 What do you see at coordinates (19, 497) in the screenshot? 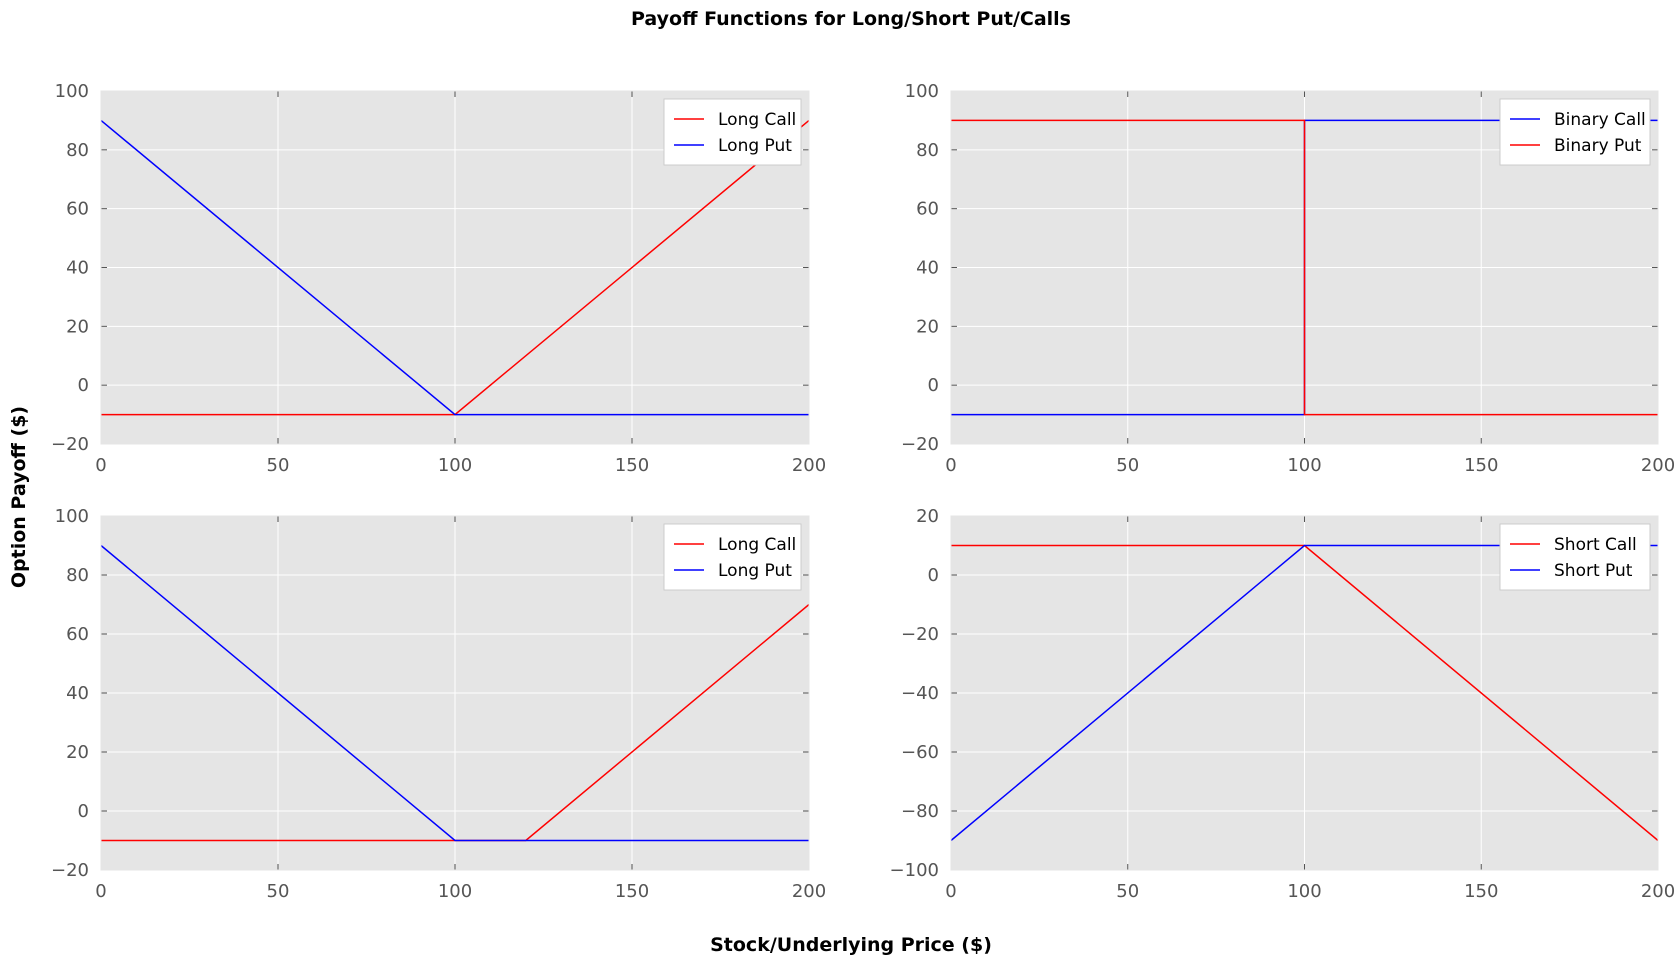
I see `y-axis-label: Option Payoff ($)` at bounding box center [19, 497].